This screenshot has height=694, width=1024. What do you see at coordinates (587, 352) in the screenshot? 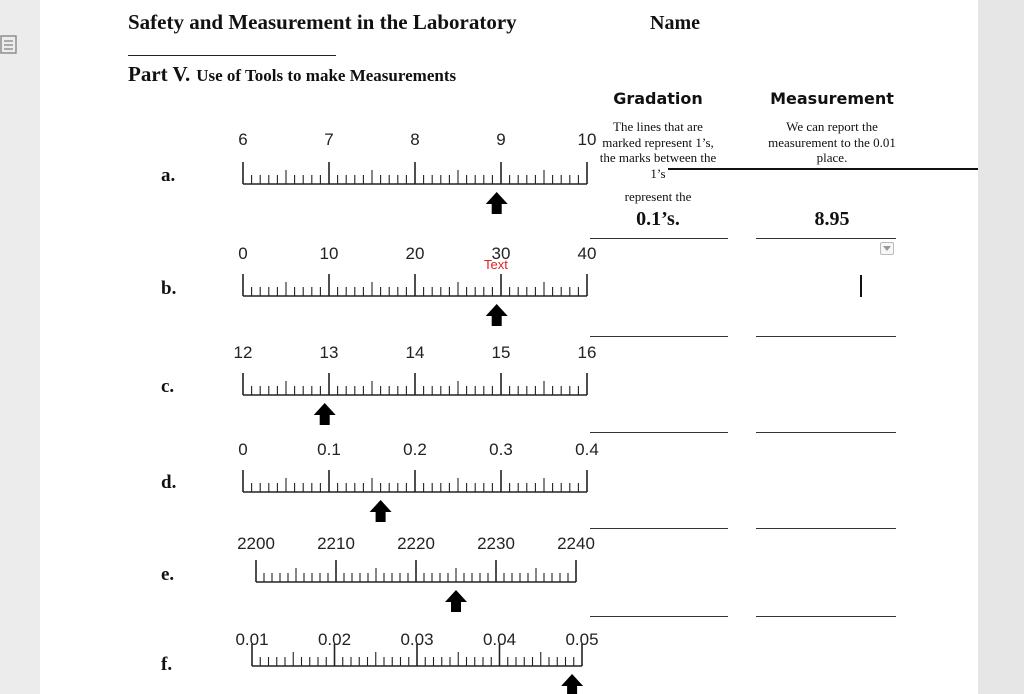
I see `ruler-number: 16` at bounding box center [587, 352].